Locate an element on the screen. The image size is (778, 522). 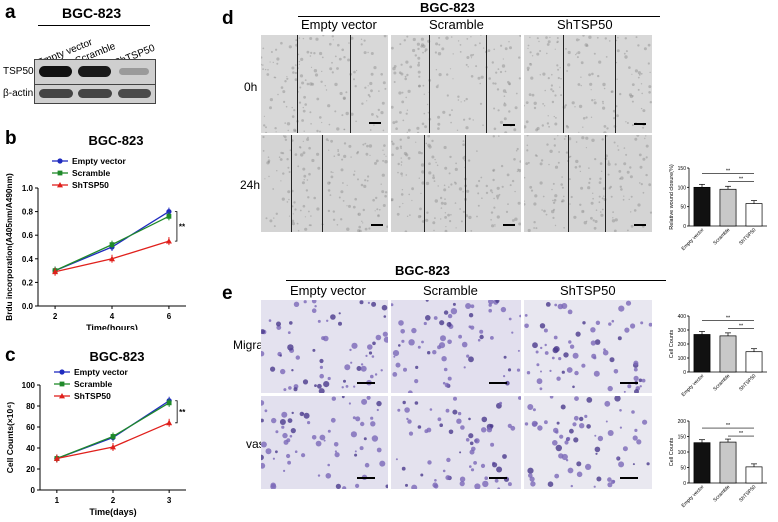
bar is located at coordinates (702, 206).